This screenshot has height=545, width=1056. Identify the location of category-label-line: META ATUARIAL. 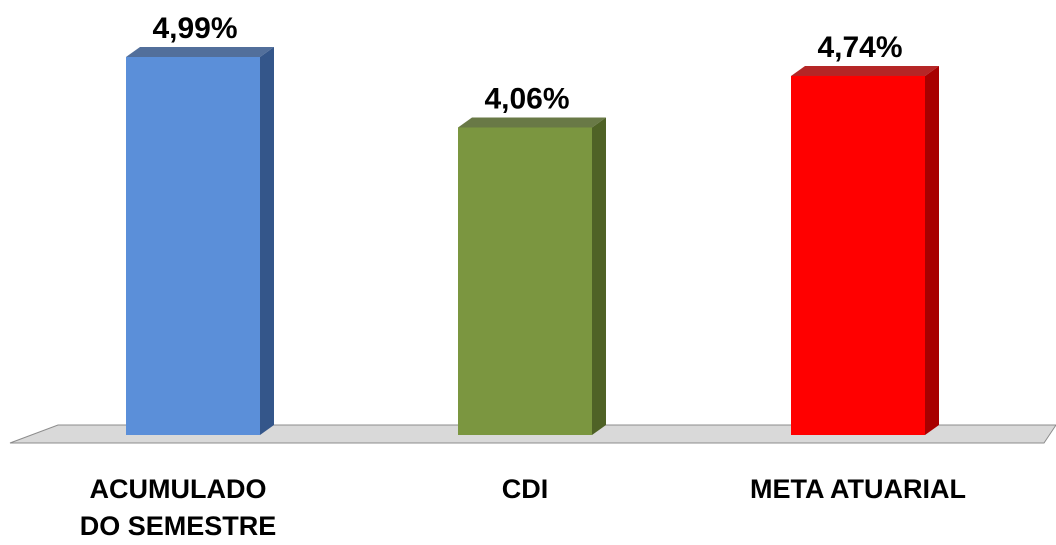
(858, 489).